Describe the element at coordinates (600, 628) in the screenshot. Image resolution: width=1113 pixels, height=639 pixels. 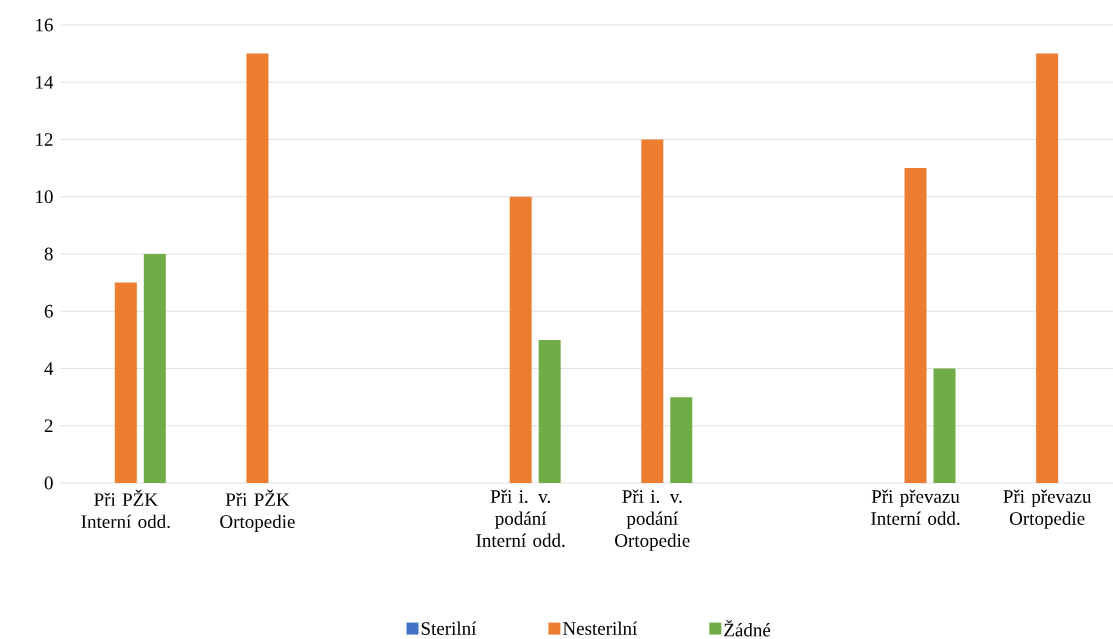
I see `legend-label: Nesterilní` at that location.